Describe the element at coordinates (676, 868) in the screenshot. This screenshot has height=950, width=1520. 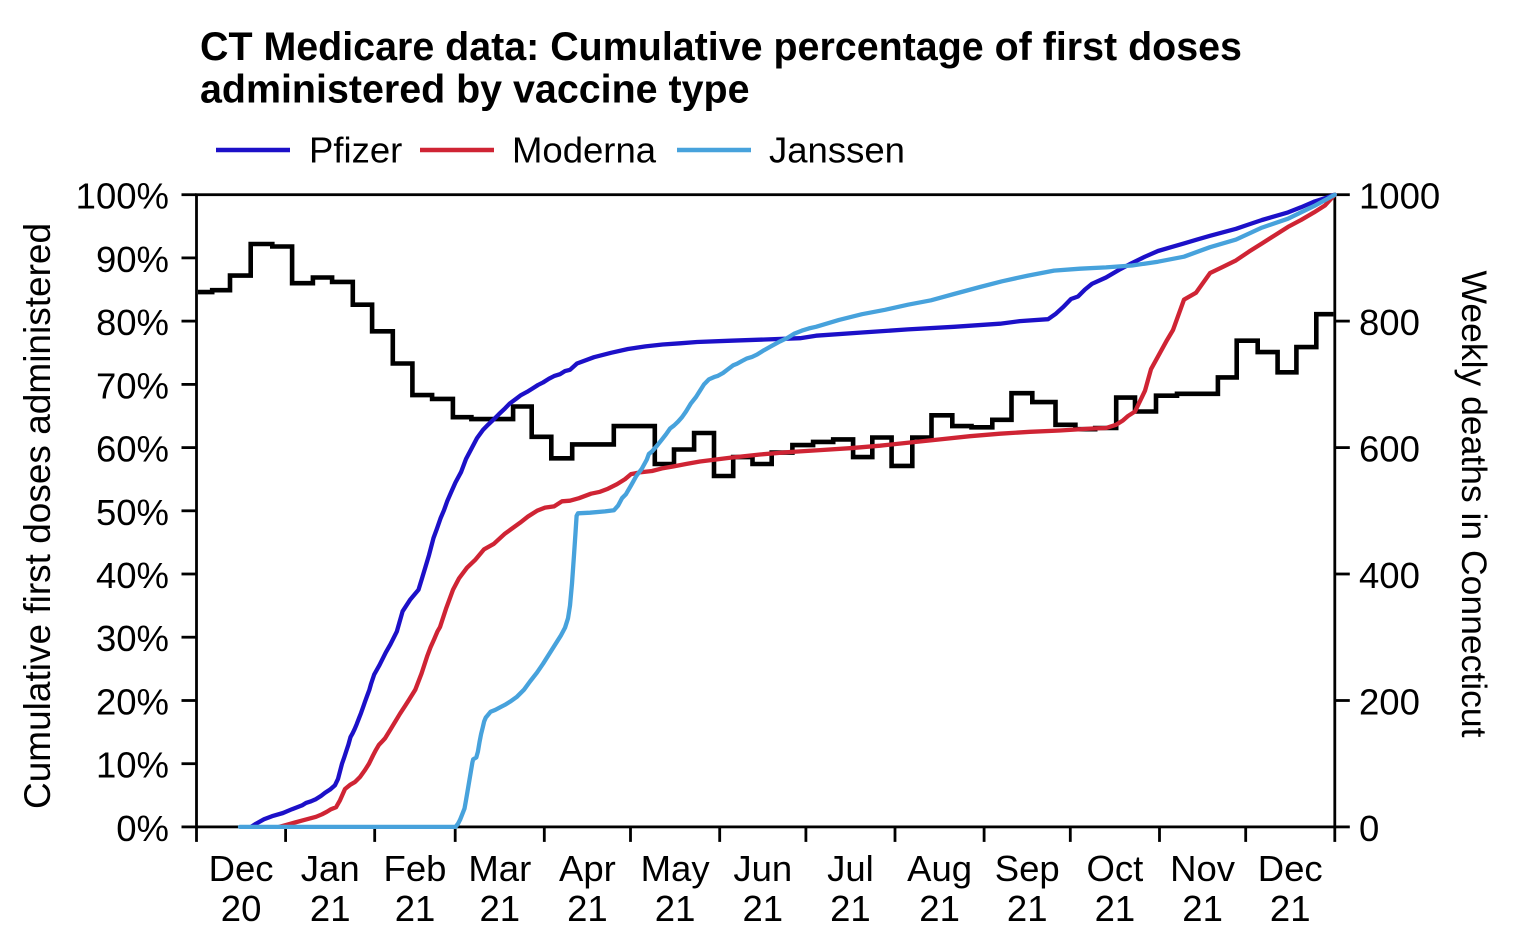
I see `svg-text: May` at that location.